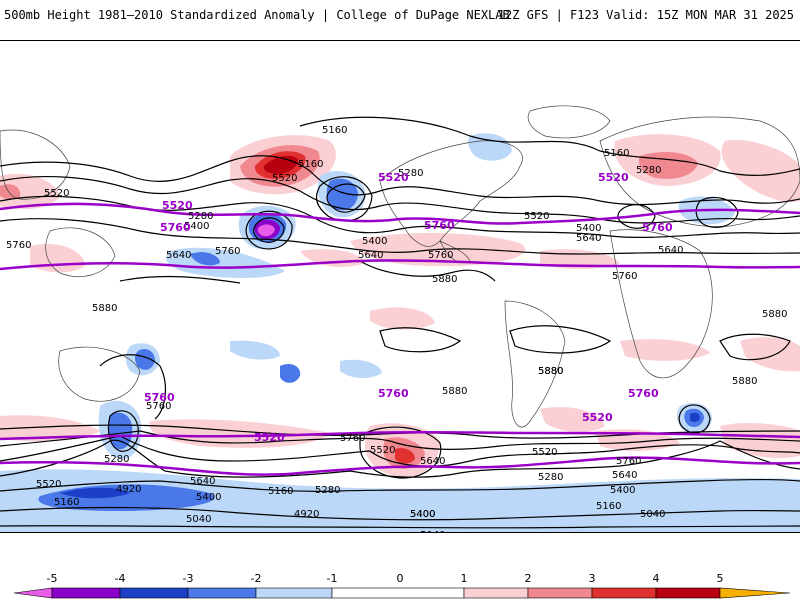 Image resolution: width=800 pixels, height=604 pixels. I want to click on colorbar-ticks: -5 -4 -3 -2 -1 0 1 2 3 4 5, so click(385, 578).